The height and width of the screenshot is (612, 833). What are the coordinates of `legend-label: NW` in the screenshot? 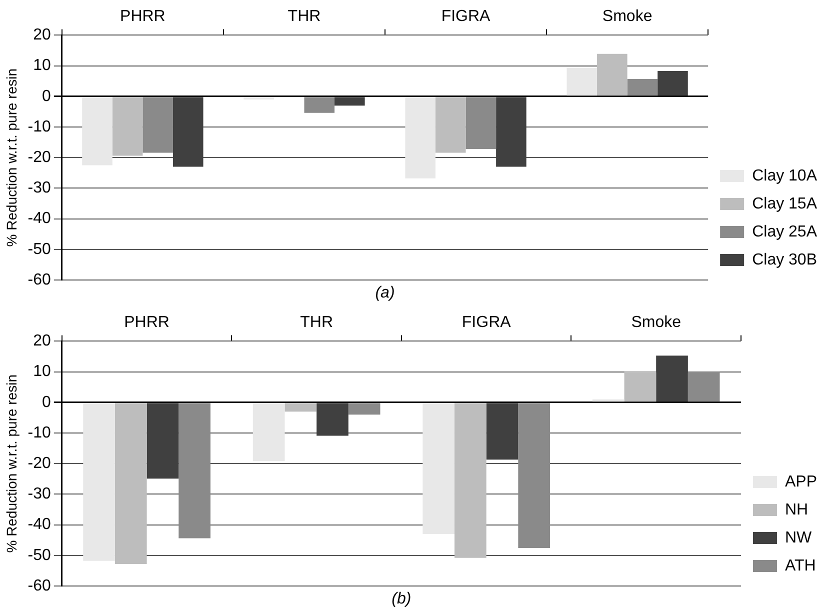 It's located at (798, 537).